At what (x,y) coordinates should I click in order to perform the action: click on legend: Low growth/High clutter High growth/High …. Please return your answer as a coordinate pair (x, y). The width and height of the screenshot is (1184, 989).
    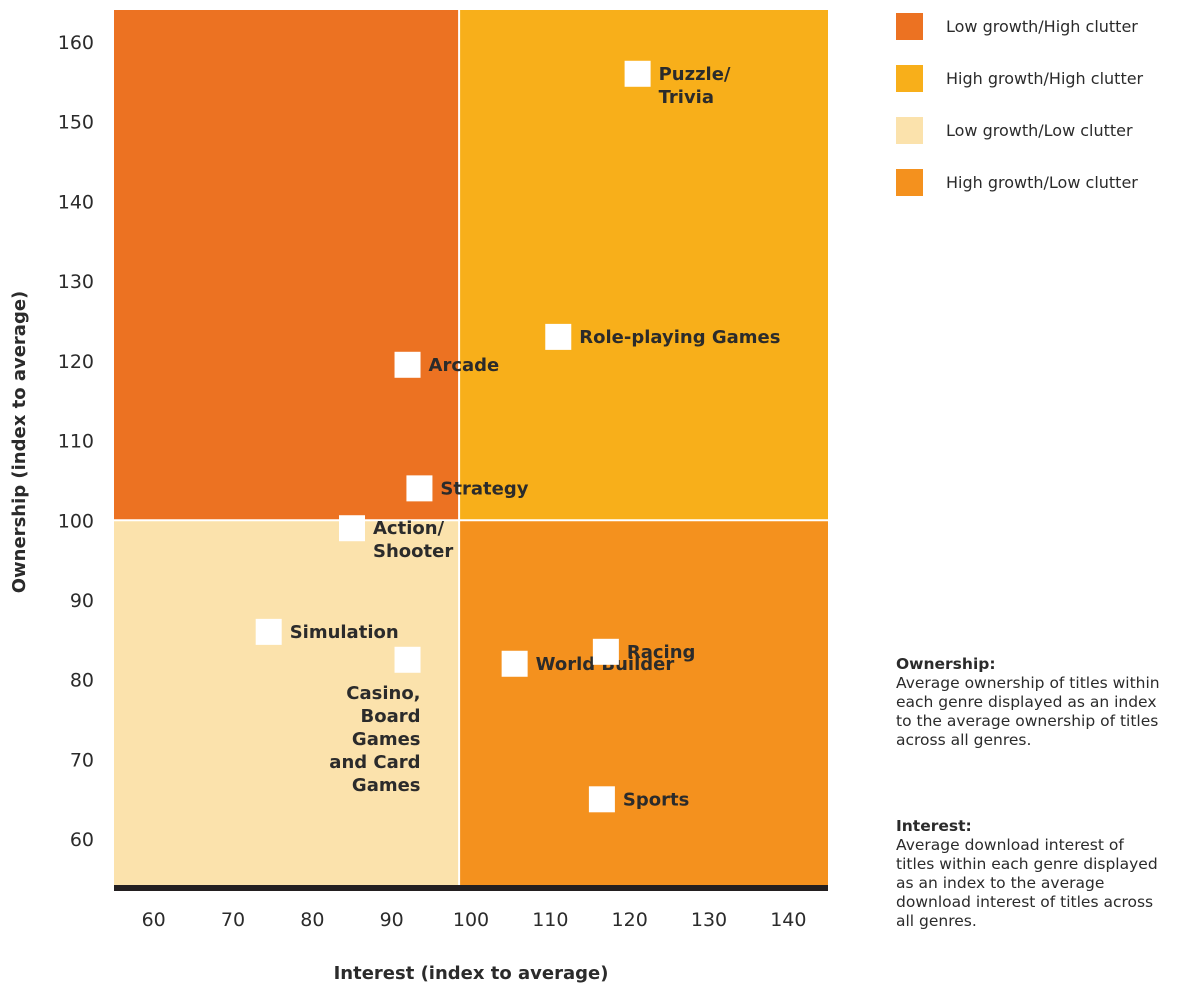
    Looking at the image, I should click on (1020, 104).